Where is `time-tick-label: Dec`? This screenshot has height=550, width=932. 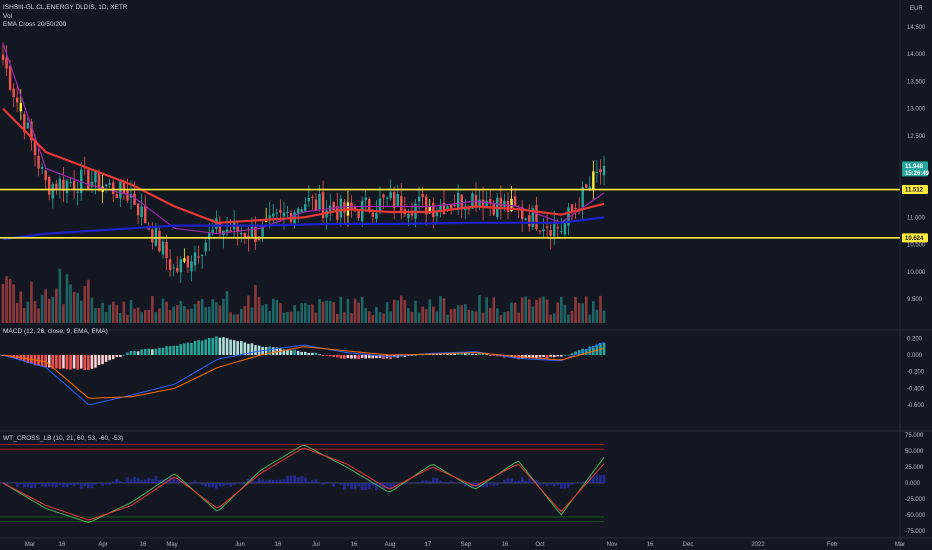 time-tick-label: Dec is located at coordinates (688, 545).